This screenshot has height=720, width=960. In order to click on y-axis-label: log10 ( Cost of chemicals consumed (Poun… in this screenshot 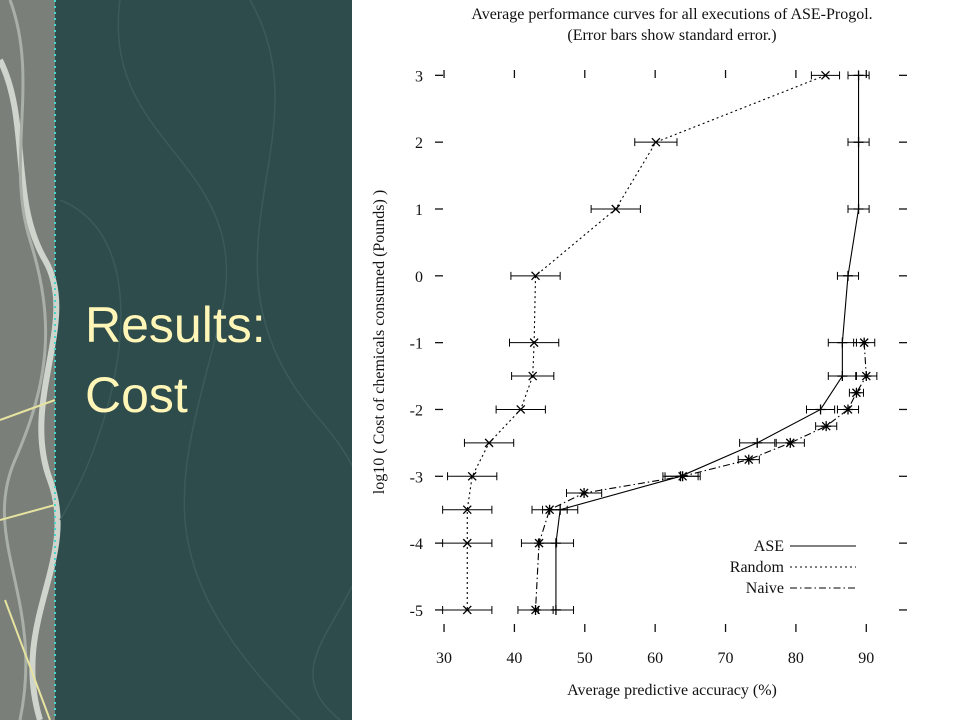, I will do `click(379, 342)`.